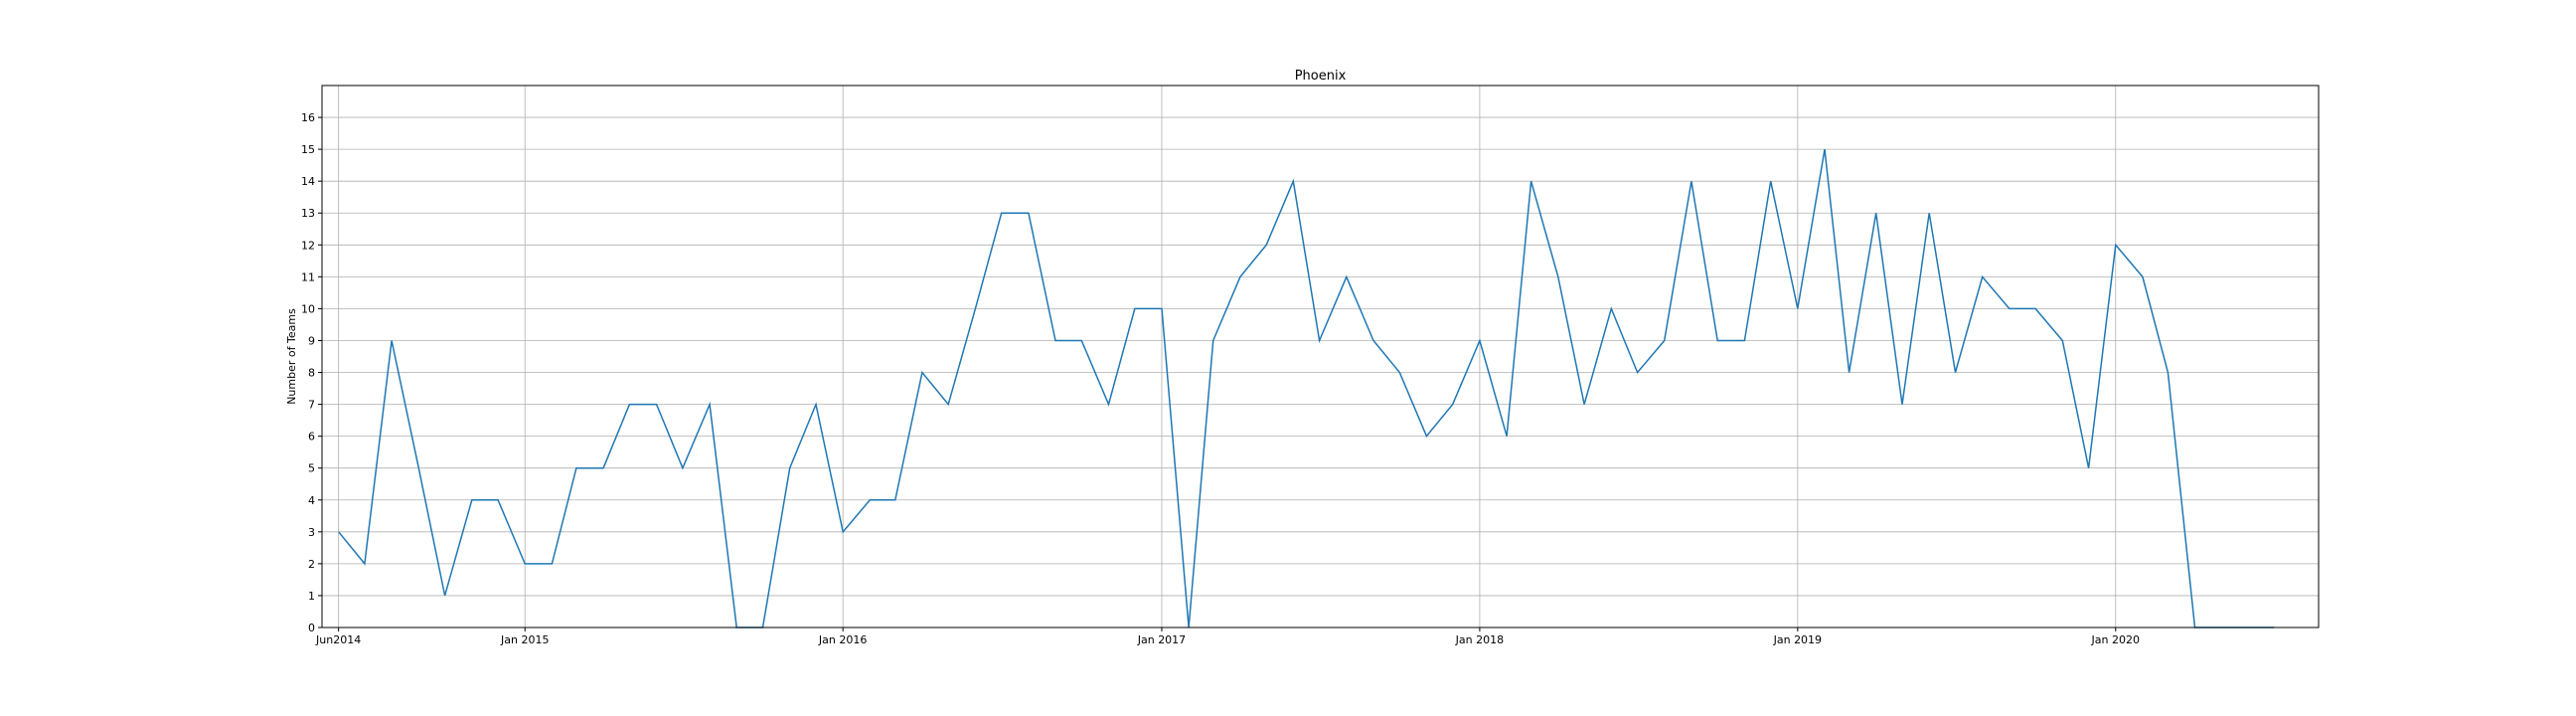  What do you see at coordinates (311, 437) in the screenshot?
I see `y-tick-label: 6` at bounding box center [311, 437].